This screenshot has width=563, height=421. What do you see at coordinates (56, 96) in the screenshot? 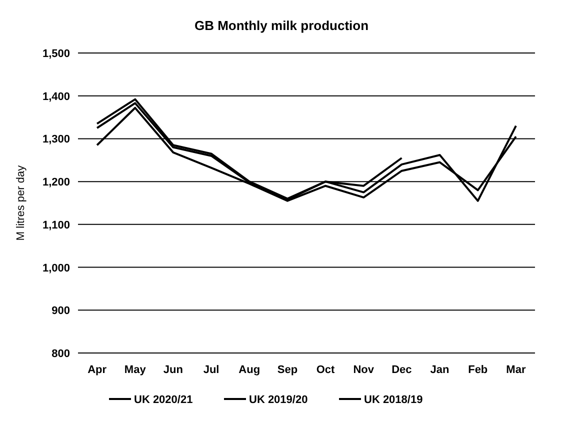
I see `y-tick-label: 1,400` at bounding box center [56, 96].